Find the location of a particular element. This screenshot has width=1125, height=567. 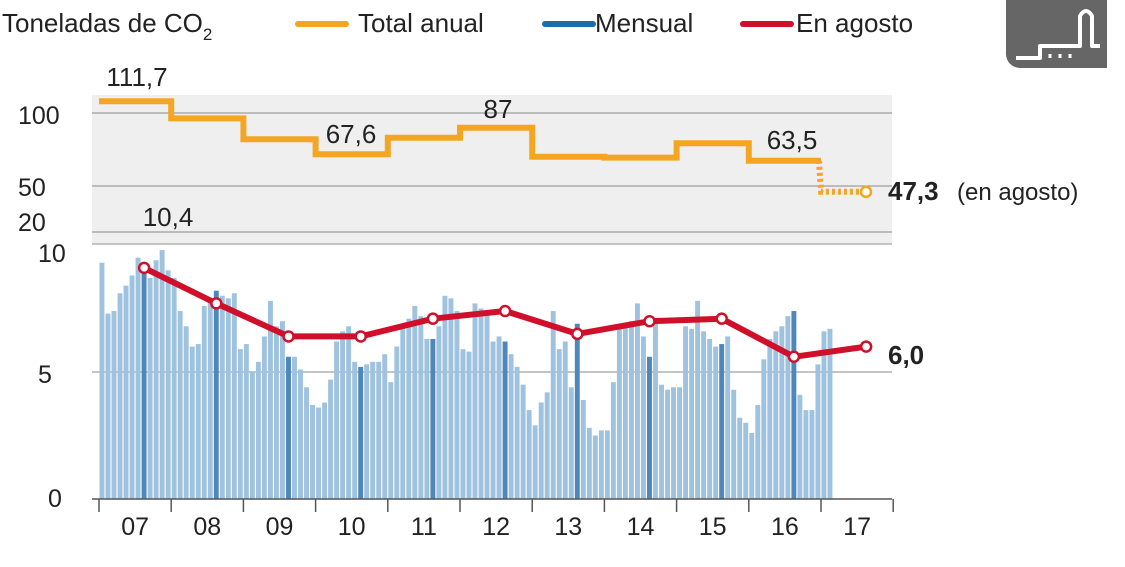

x-tick-label: 11 is located at coordinates (424, 527).